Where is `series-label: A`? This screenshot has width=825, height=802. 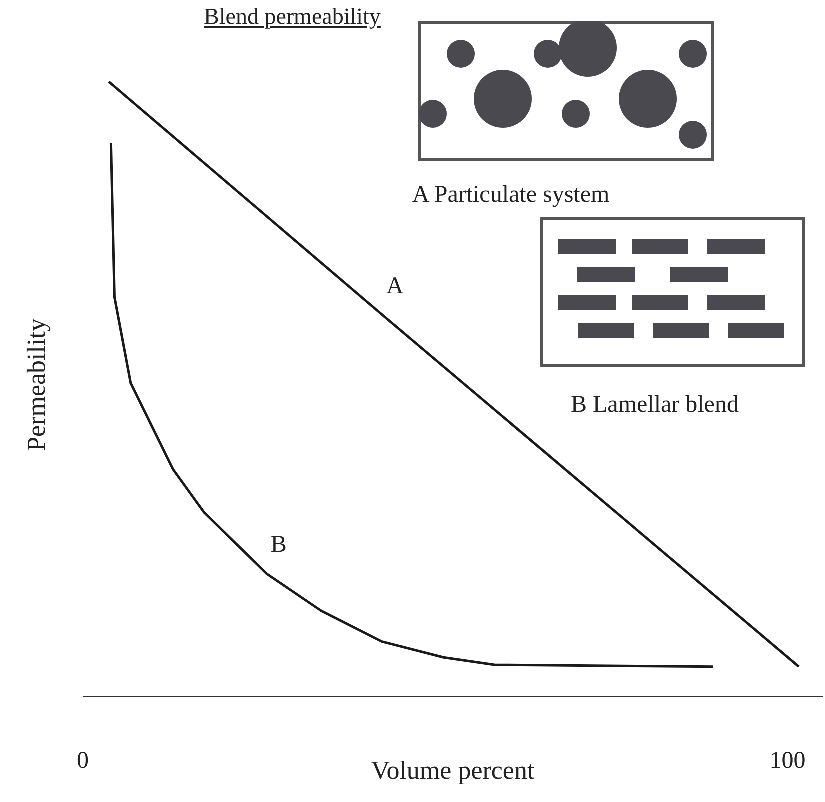 series-label: A is located at coordinates (395, 287).